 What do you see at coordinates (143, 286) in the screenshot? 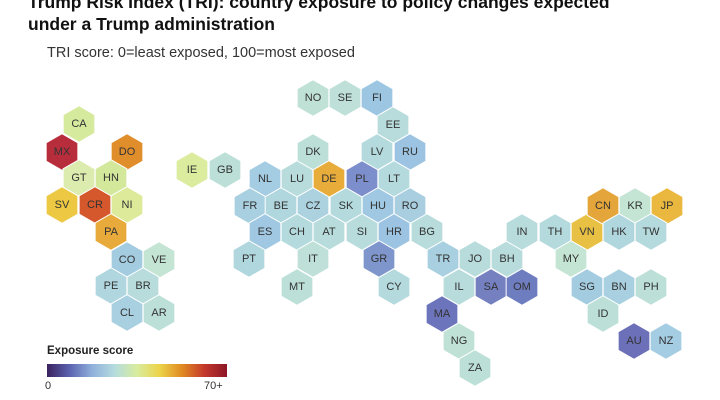
I see `hex-br: BR` at bounding box center [143, 286].